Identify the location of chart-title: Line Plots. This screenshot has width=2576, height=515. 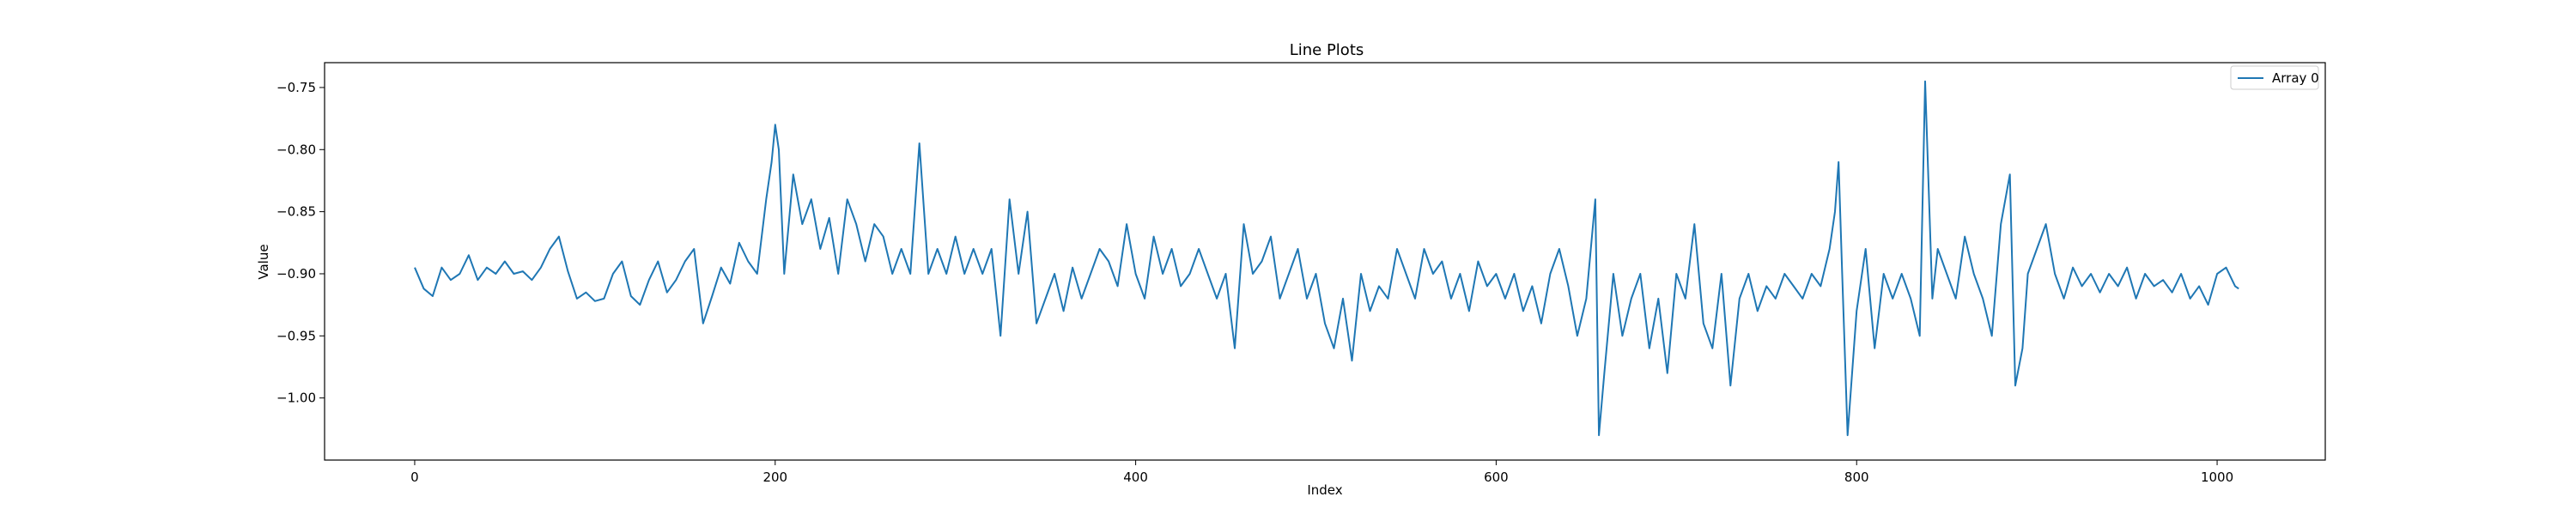
(1327, 50).